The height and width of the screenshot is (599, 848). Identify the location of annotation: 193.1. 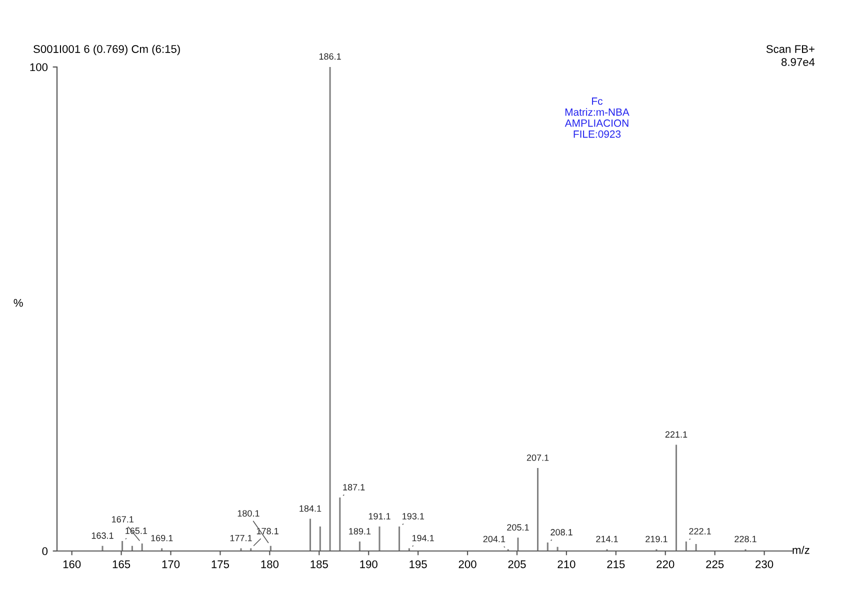
(413, 516).